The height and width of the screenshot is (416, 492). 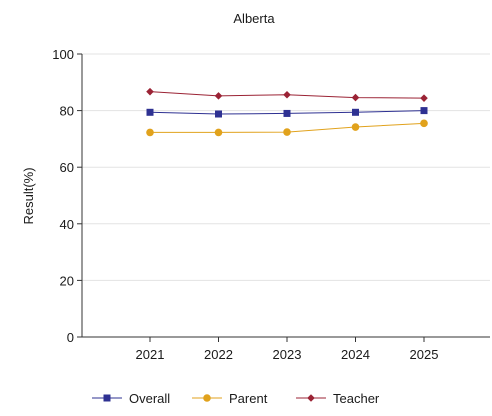 What do you see at coordinates (356, 398) in the screenshot?
I see `legend-label-teacher: Teacher` at bounding box center [356, 398].